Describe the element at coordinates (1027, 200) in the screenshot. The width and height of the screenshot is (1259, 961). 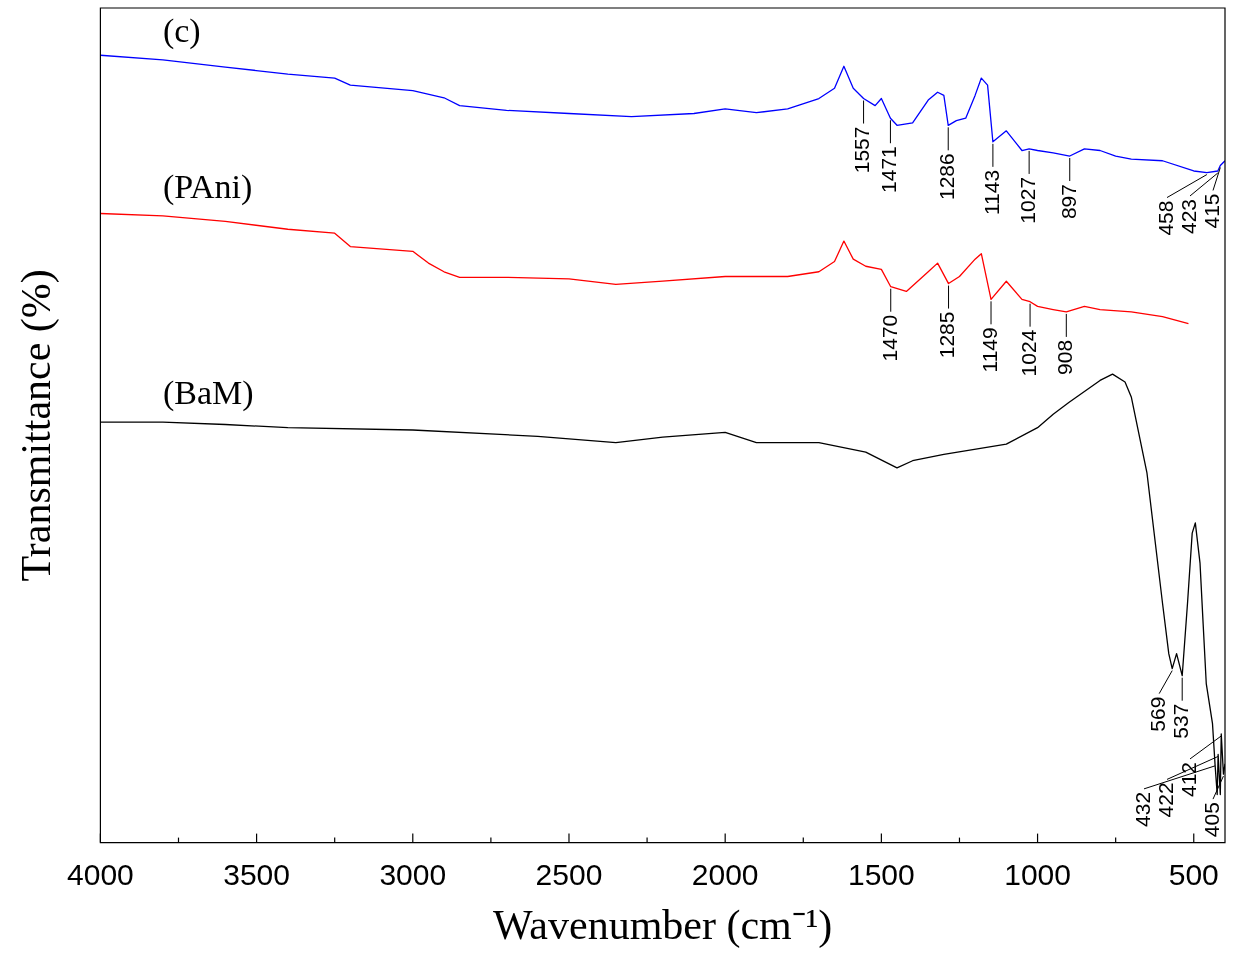
I see `annotation: 1027` at that location.